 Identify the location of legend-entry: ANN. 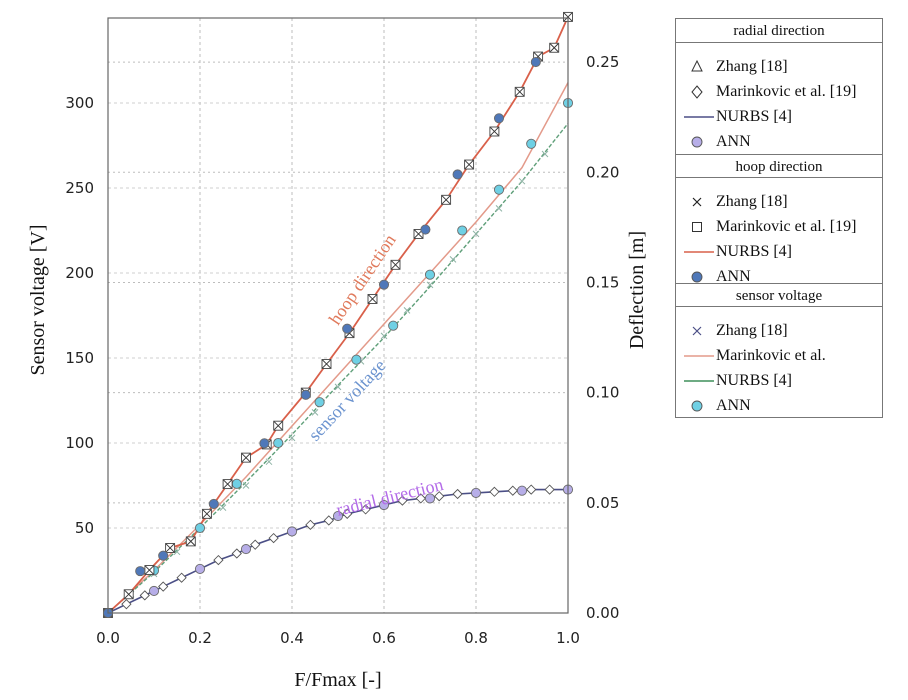
(779, 142).